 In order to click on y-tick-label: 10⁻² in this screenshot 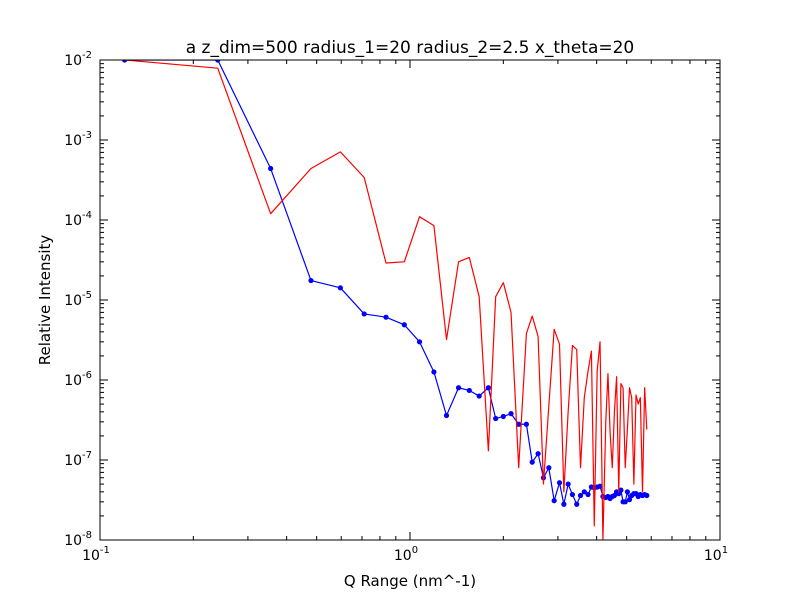, I will do `click(78, 59)`.